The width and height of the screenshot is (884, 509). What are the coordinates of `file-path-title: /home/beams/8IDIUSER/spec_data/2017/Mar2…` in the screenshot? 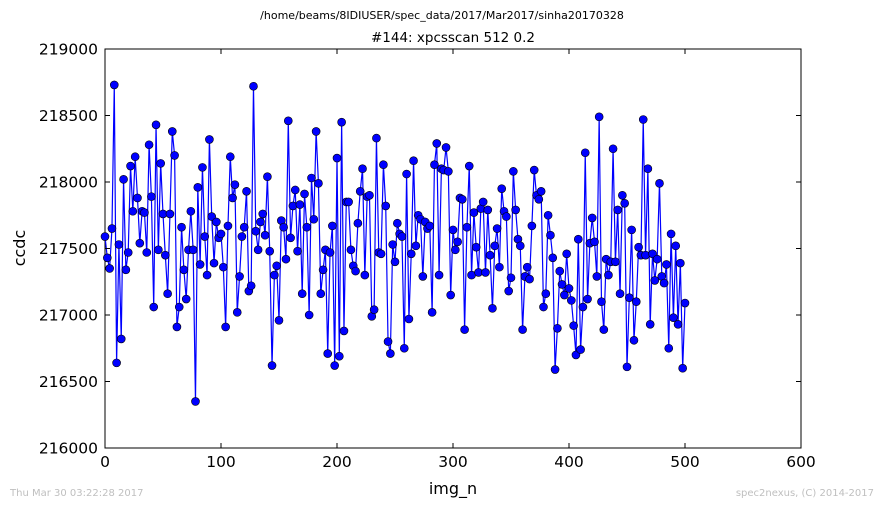 It's located at (442, 15).